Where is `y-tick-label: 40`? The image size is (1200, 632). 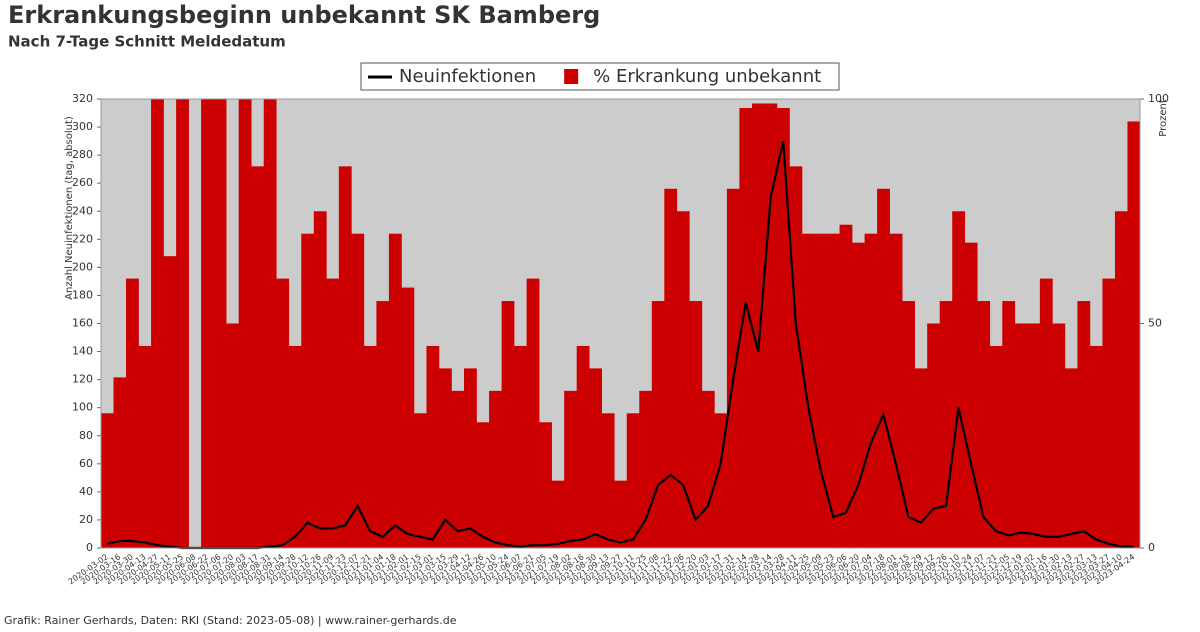
y-tick-label: 40 is located at coordinates (86, 491).